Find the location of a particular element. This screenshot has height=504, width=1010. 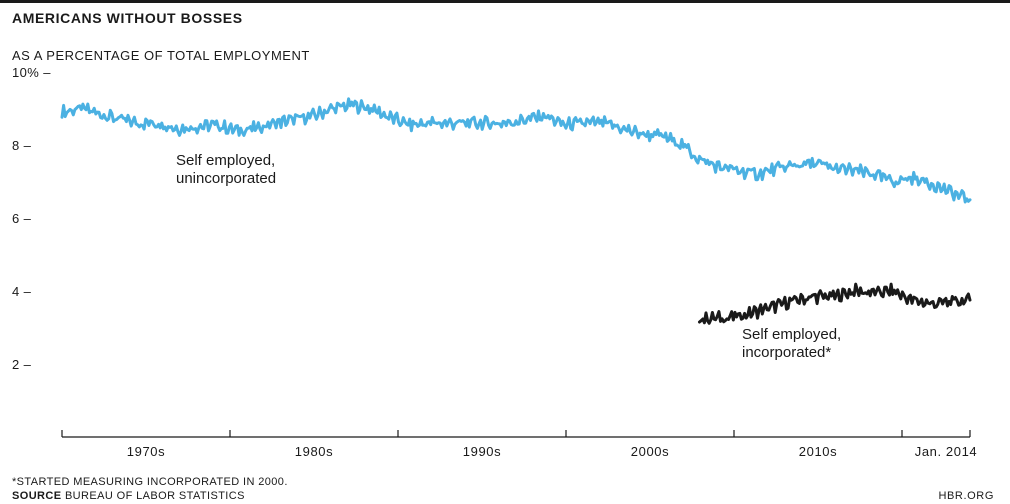

chart-subtitle: AS A PERCENTAGE OF TOTAL EMPLOYMENT is located at coordinates (161, 55).